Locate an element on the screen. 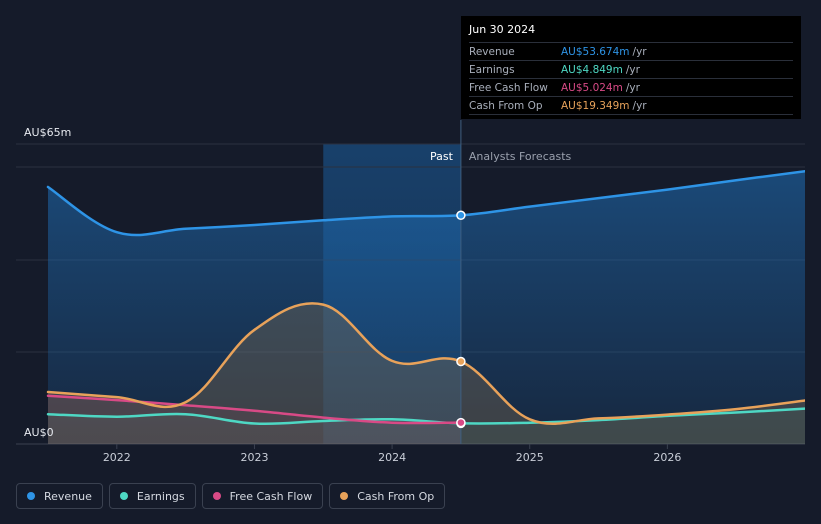 The height and width of the screenshot is (524, 821). legend-label: Cash From Op is located at coordinates (396, 496).